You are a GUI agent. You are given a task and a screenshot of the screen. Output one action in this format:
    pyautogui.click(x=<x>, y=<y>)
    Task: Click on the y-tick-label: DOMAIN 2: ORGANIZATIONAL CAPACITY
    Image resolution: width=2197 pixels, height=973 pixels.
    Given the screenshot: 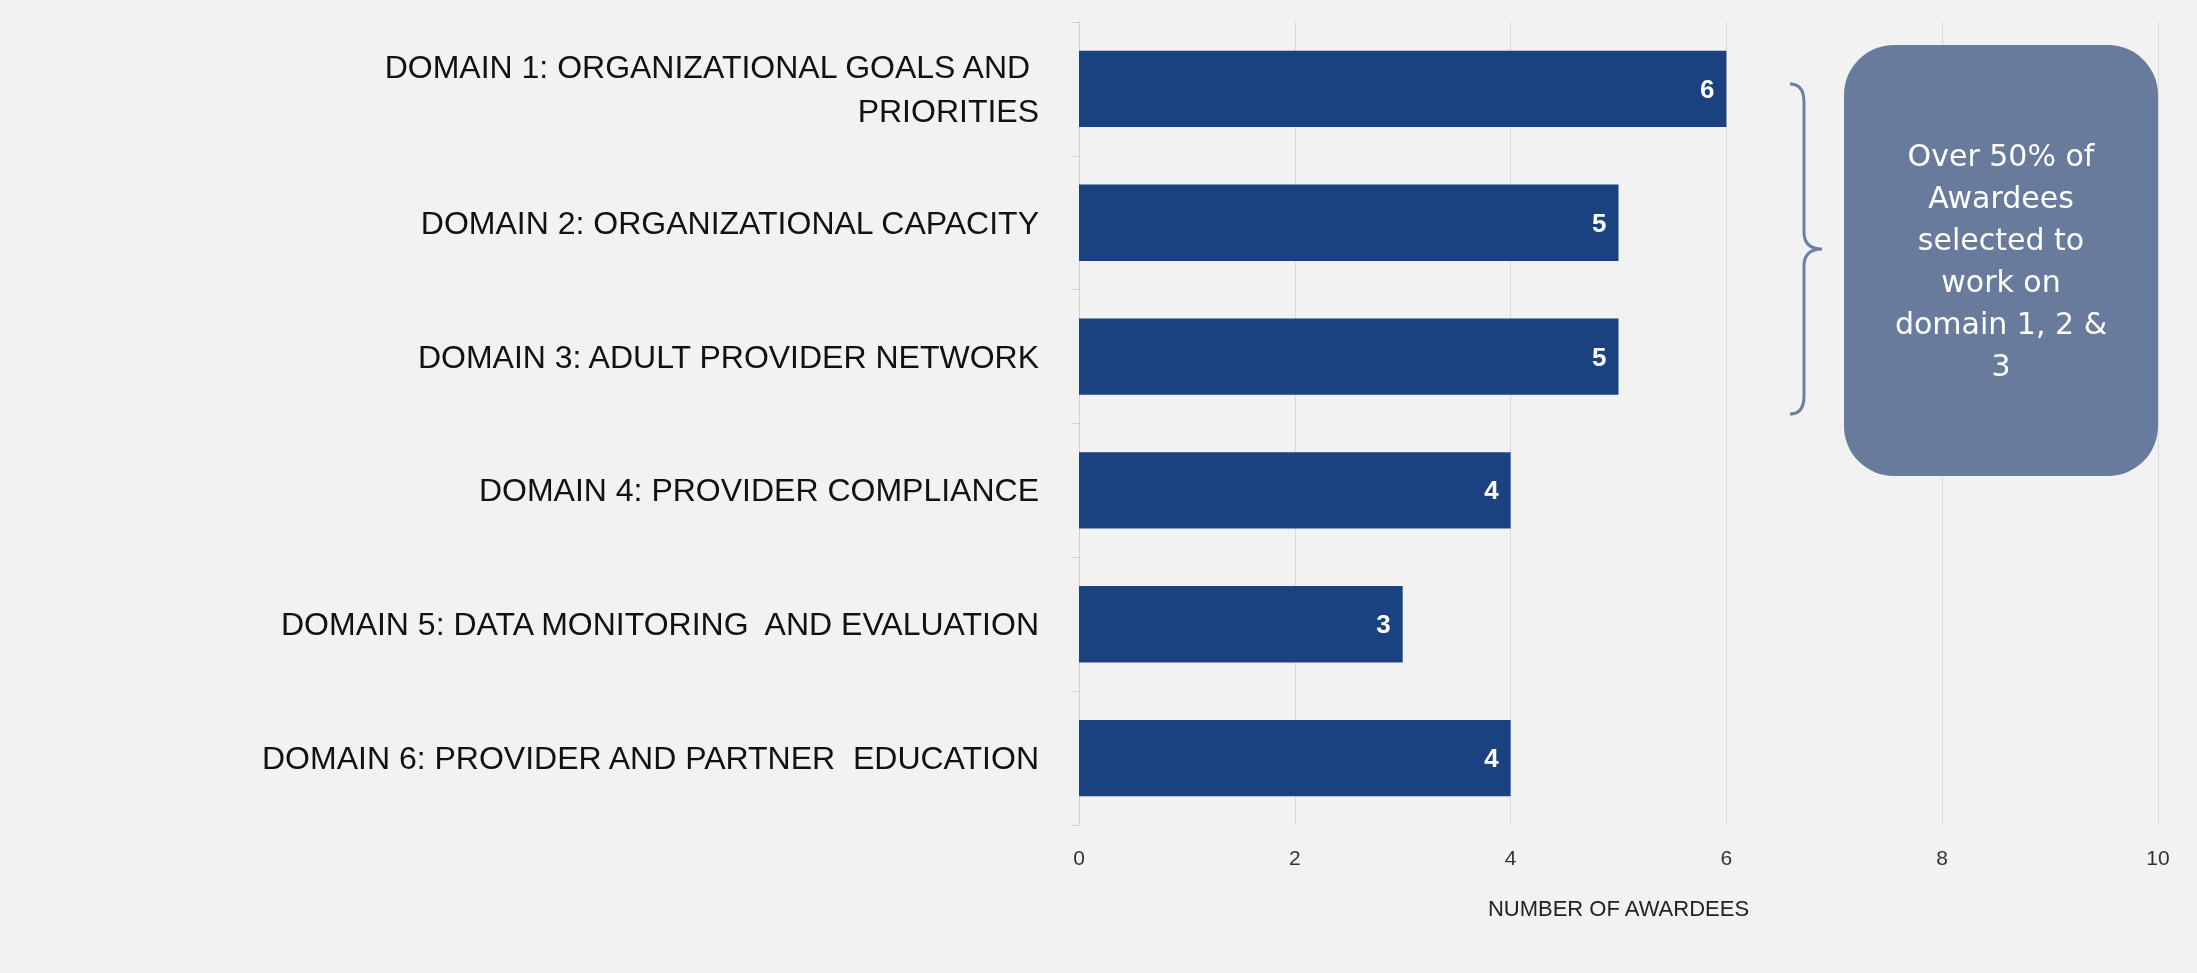 What is the action you would take?
    pyautogui.click(x=729, y=222)
    